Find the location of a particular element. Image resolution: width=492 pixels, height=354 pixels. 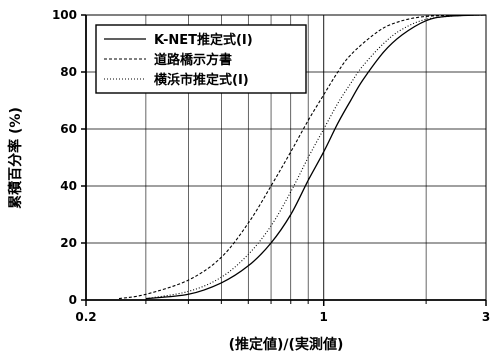

x-tick-label: 0.2 is located at coordinates (85, 317).